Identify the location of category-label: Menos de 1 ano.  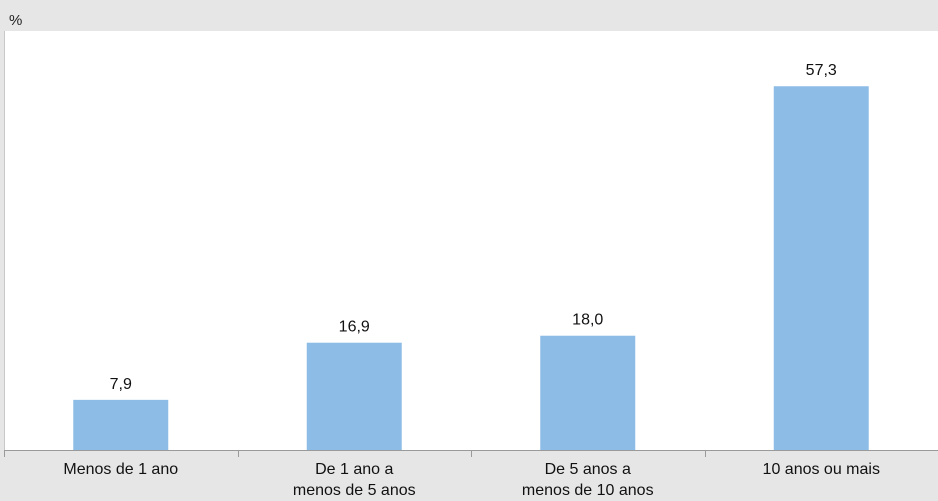
(120, 469).